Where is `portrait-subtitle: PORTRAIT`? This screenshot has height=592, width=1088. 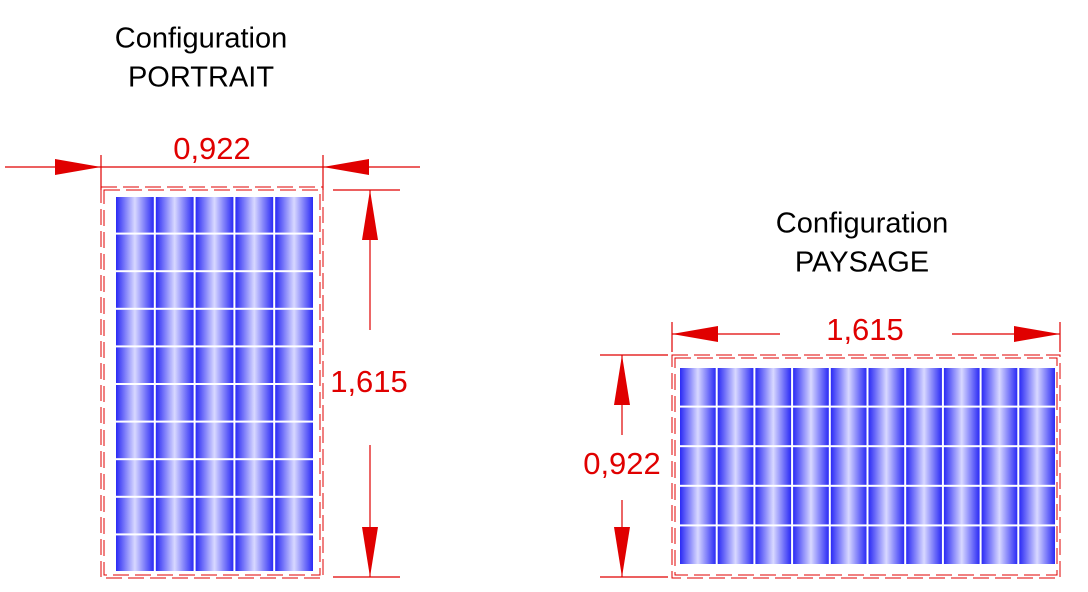
portrait-subtitle: PORTRAIT is located at coordinates (201, 78).